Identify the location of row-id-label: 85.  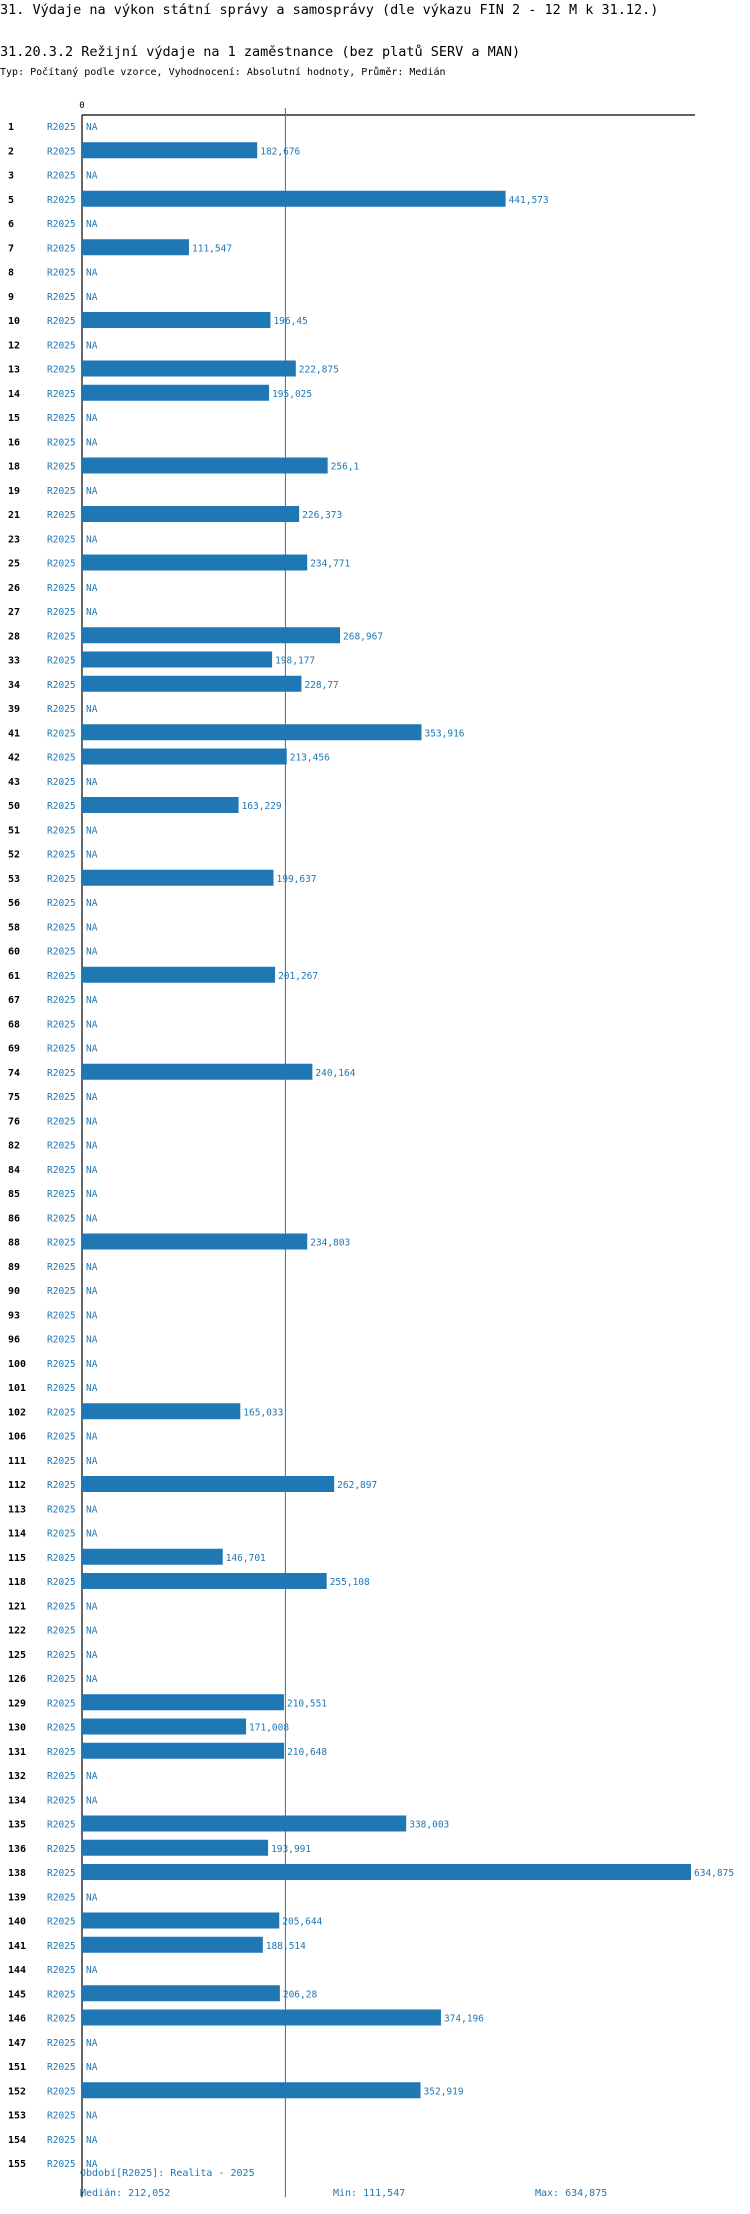
(14, 1194).